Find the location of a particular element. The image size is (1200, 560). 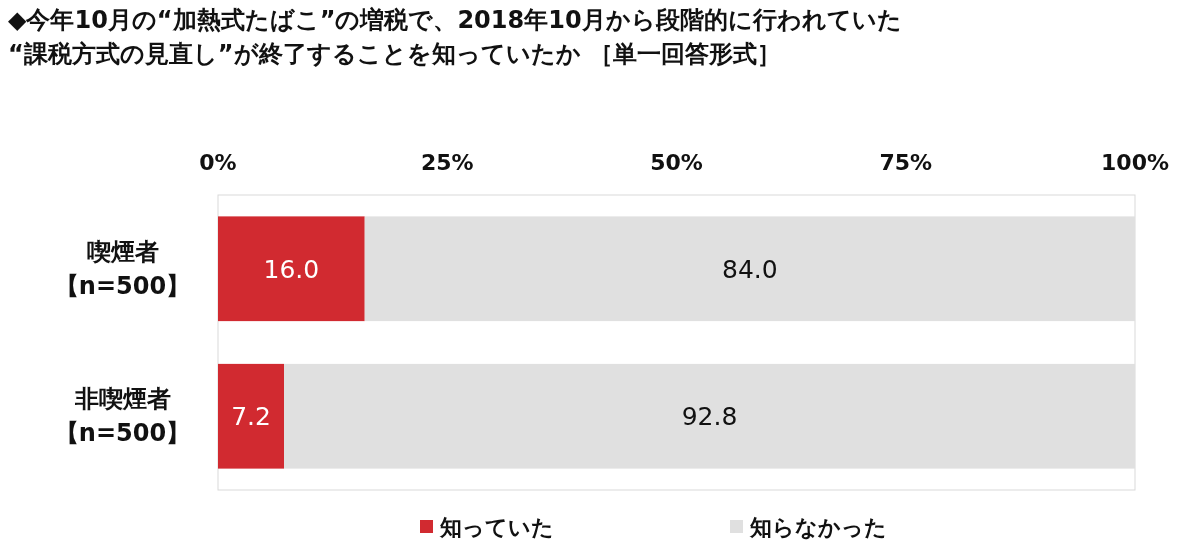

x-tick-label: 25% is located at coordinates (447, 162).